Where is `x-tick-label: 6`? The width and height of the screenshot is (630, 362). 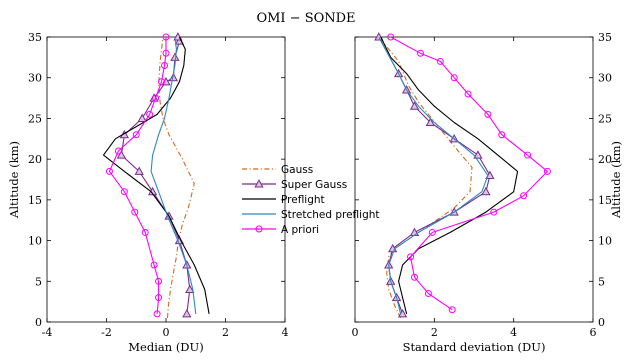 x-tick-label: 6 is located at coordinates (593, 332).